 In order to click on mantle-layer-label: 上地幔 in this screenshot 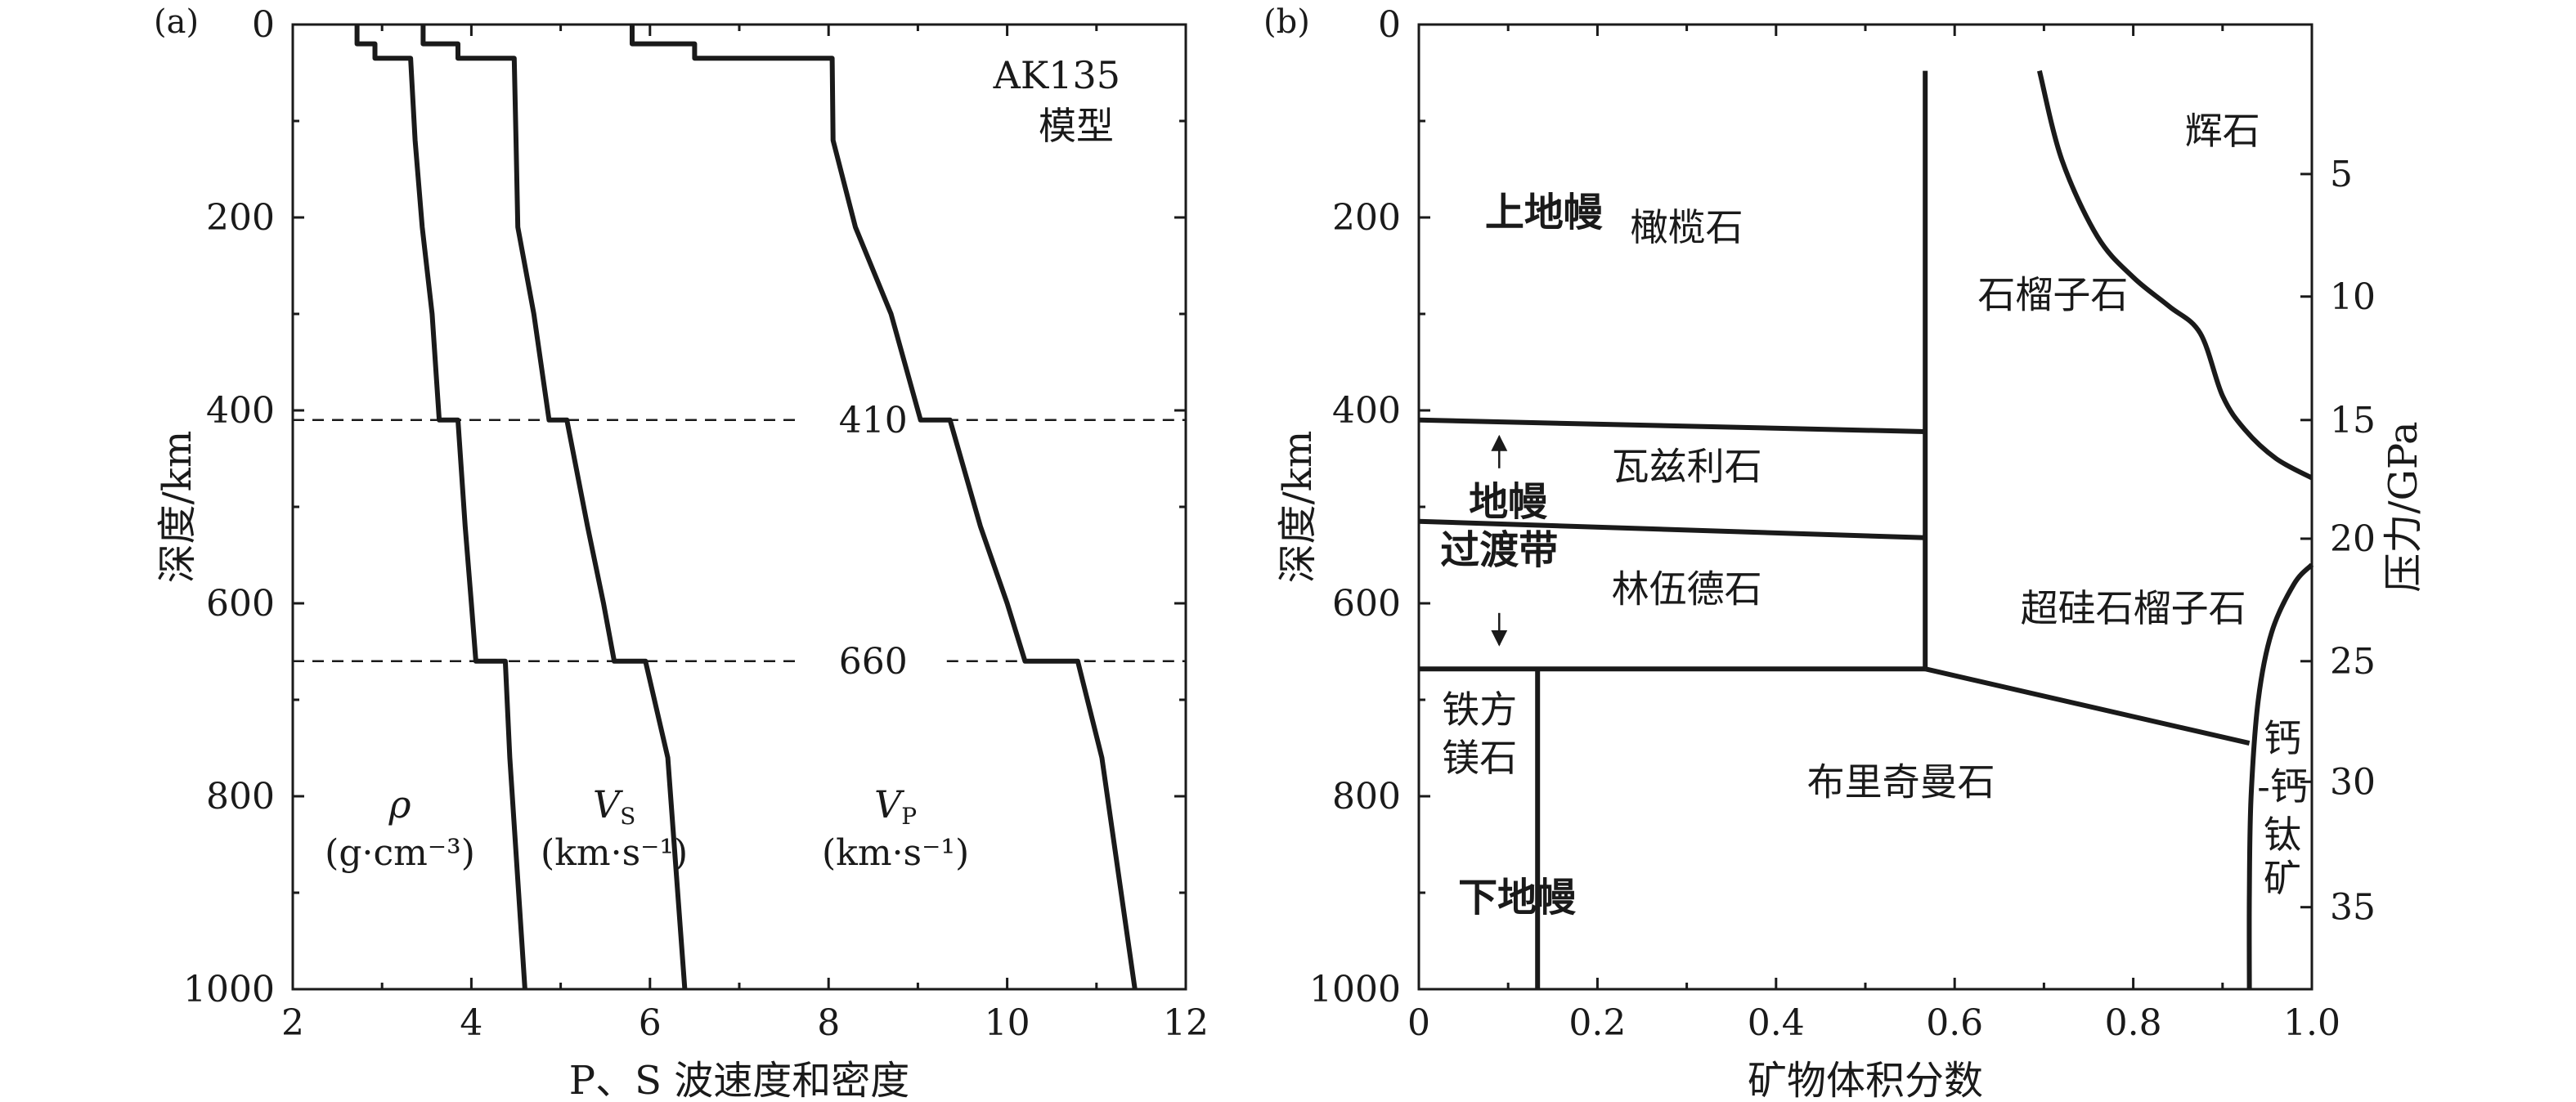, I will do `click(1544, 212)`.